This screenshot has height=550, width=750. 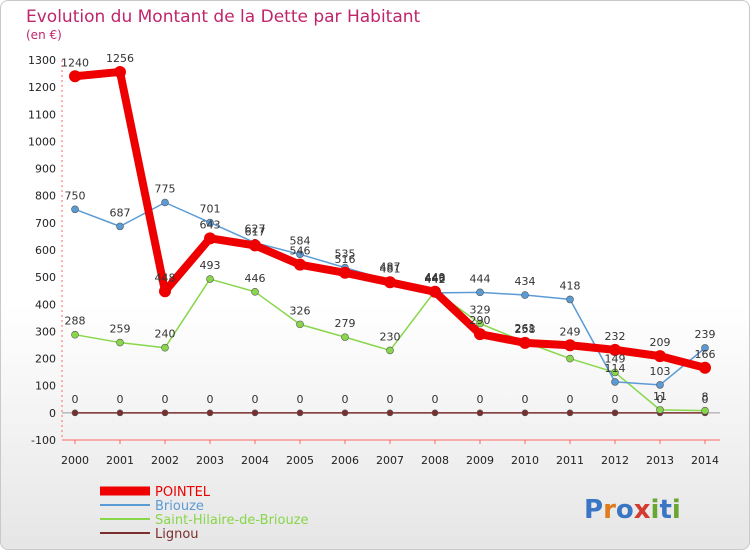 I want to click on data-label: 103, so click(x=660, y=371).